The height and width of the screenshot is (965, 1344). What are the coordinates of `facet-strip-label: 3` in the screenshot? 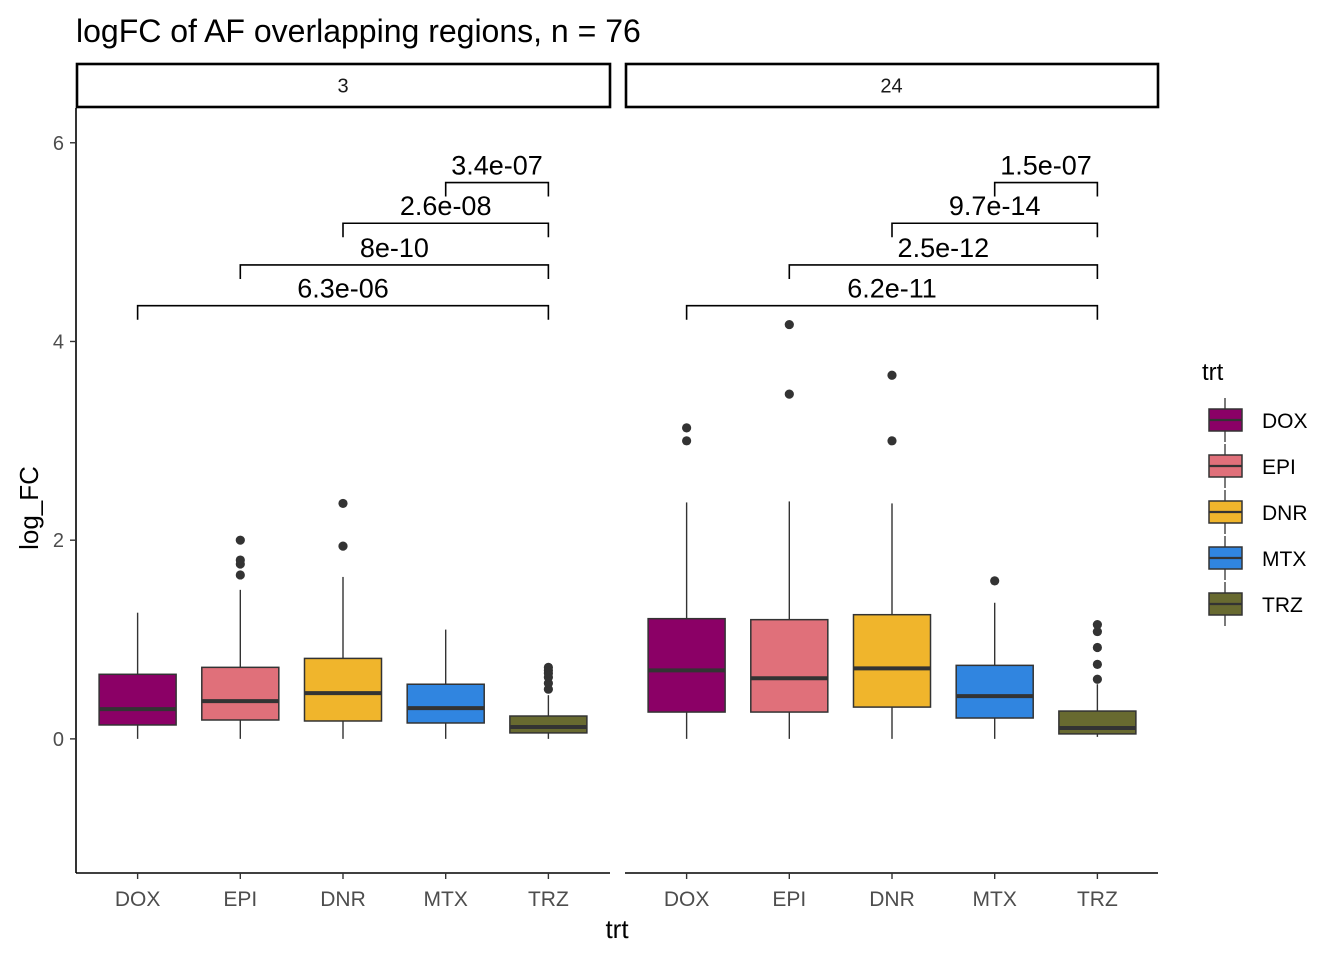 It's located at (342, 87).